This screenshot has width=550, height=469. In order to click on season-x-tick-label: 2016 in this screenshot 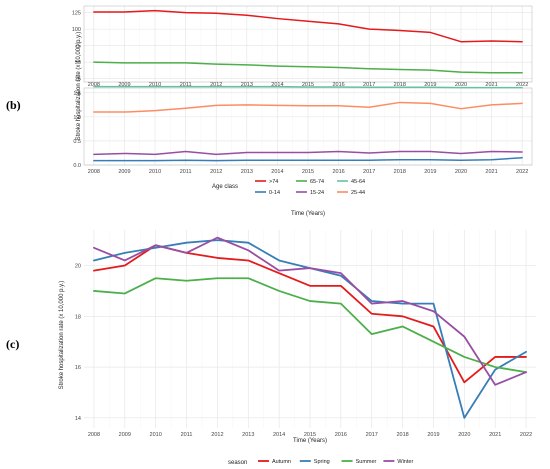, I will do `click(341, 435)`.